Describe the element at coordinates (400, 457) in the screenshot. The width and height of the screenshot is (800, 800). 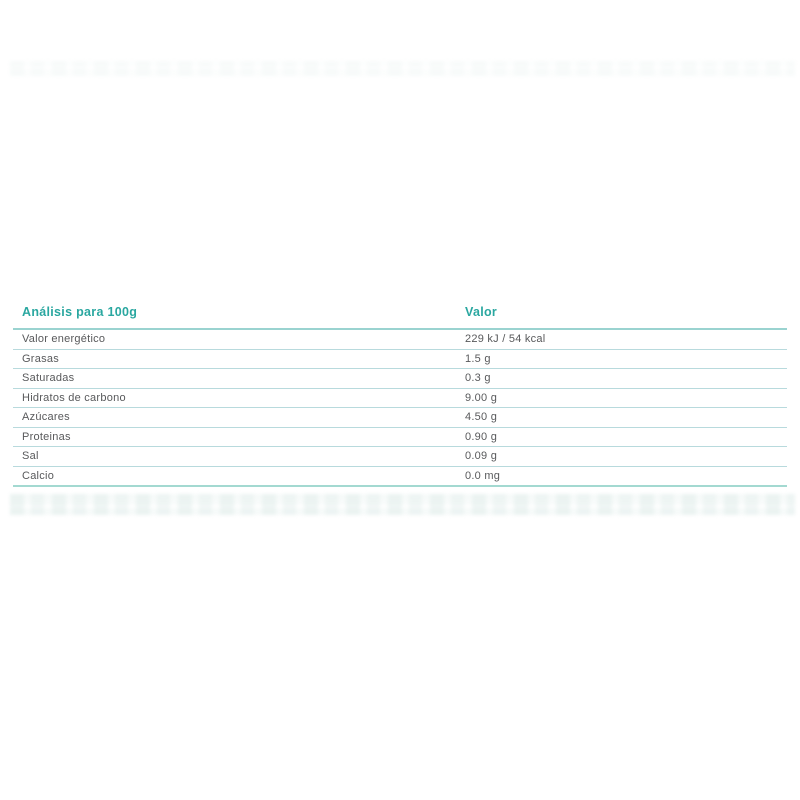
I see `table-row: Sal 0.09 g` at that location.